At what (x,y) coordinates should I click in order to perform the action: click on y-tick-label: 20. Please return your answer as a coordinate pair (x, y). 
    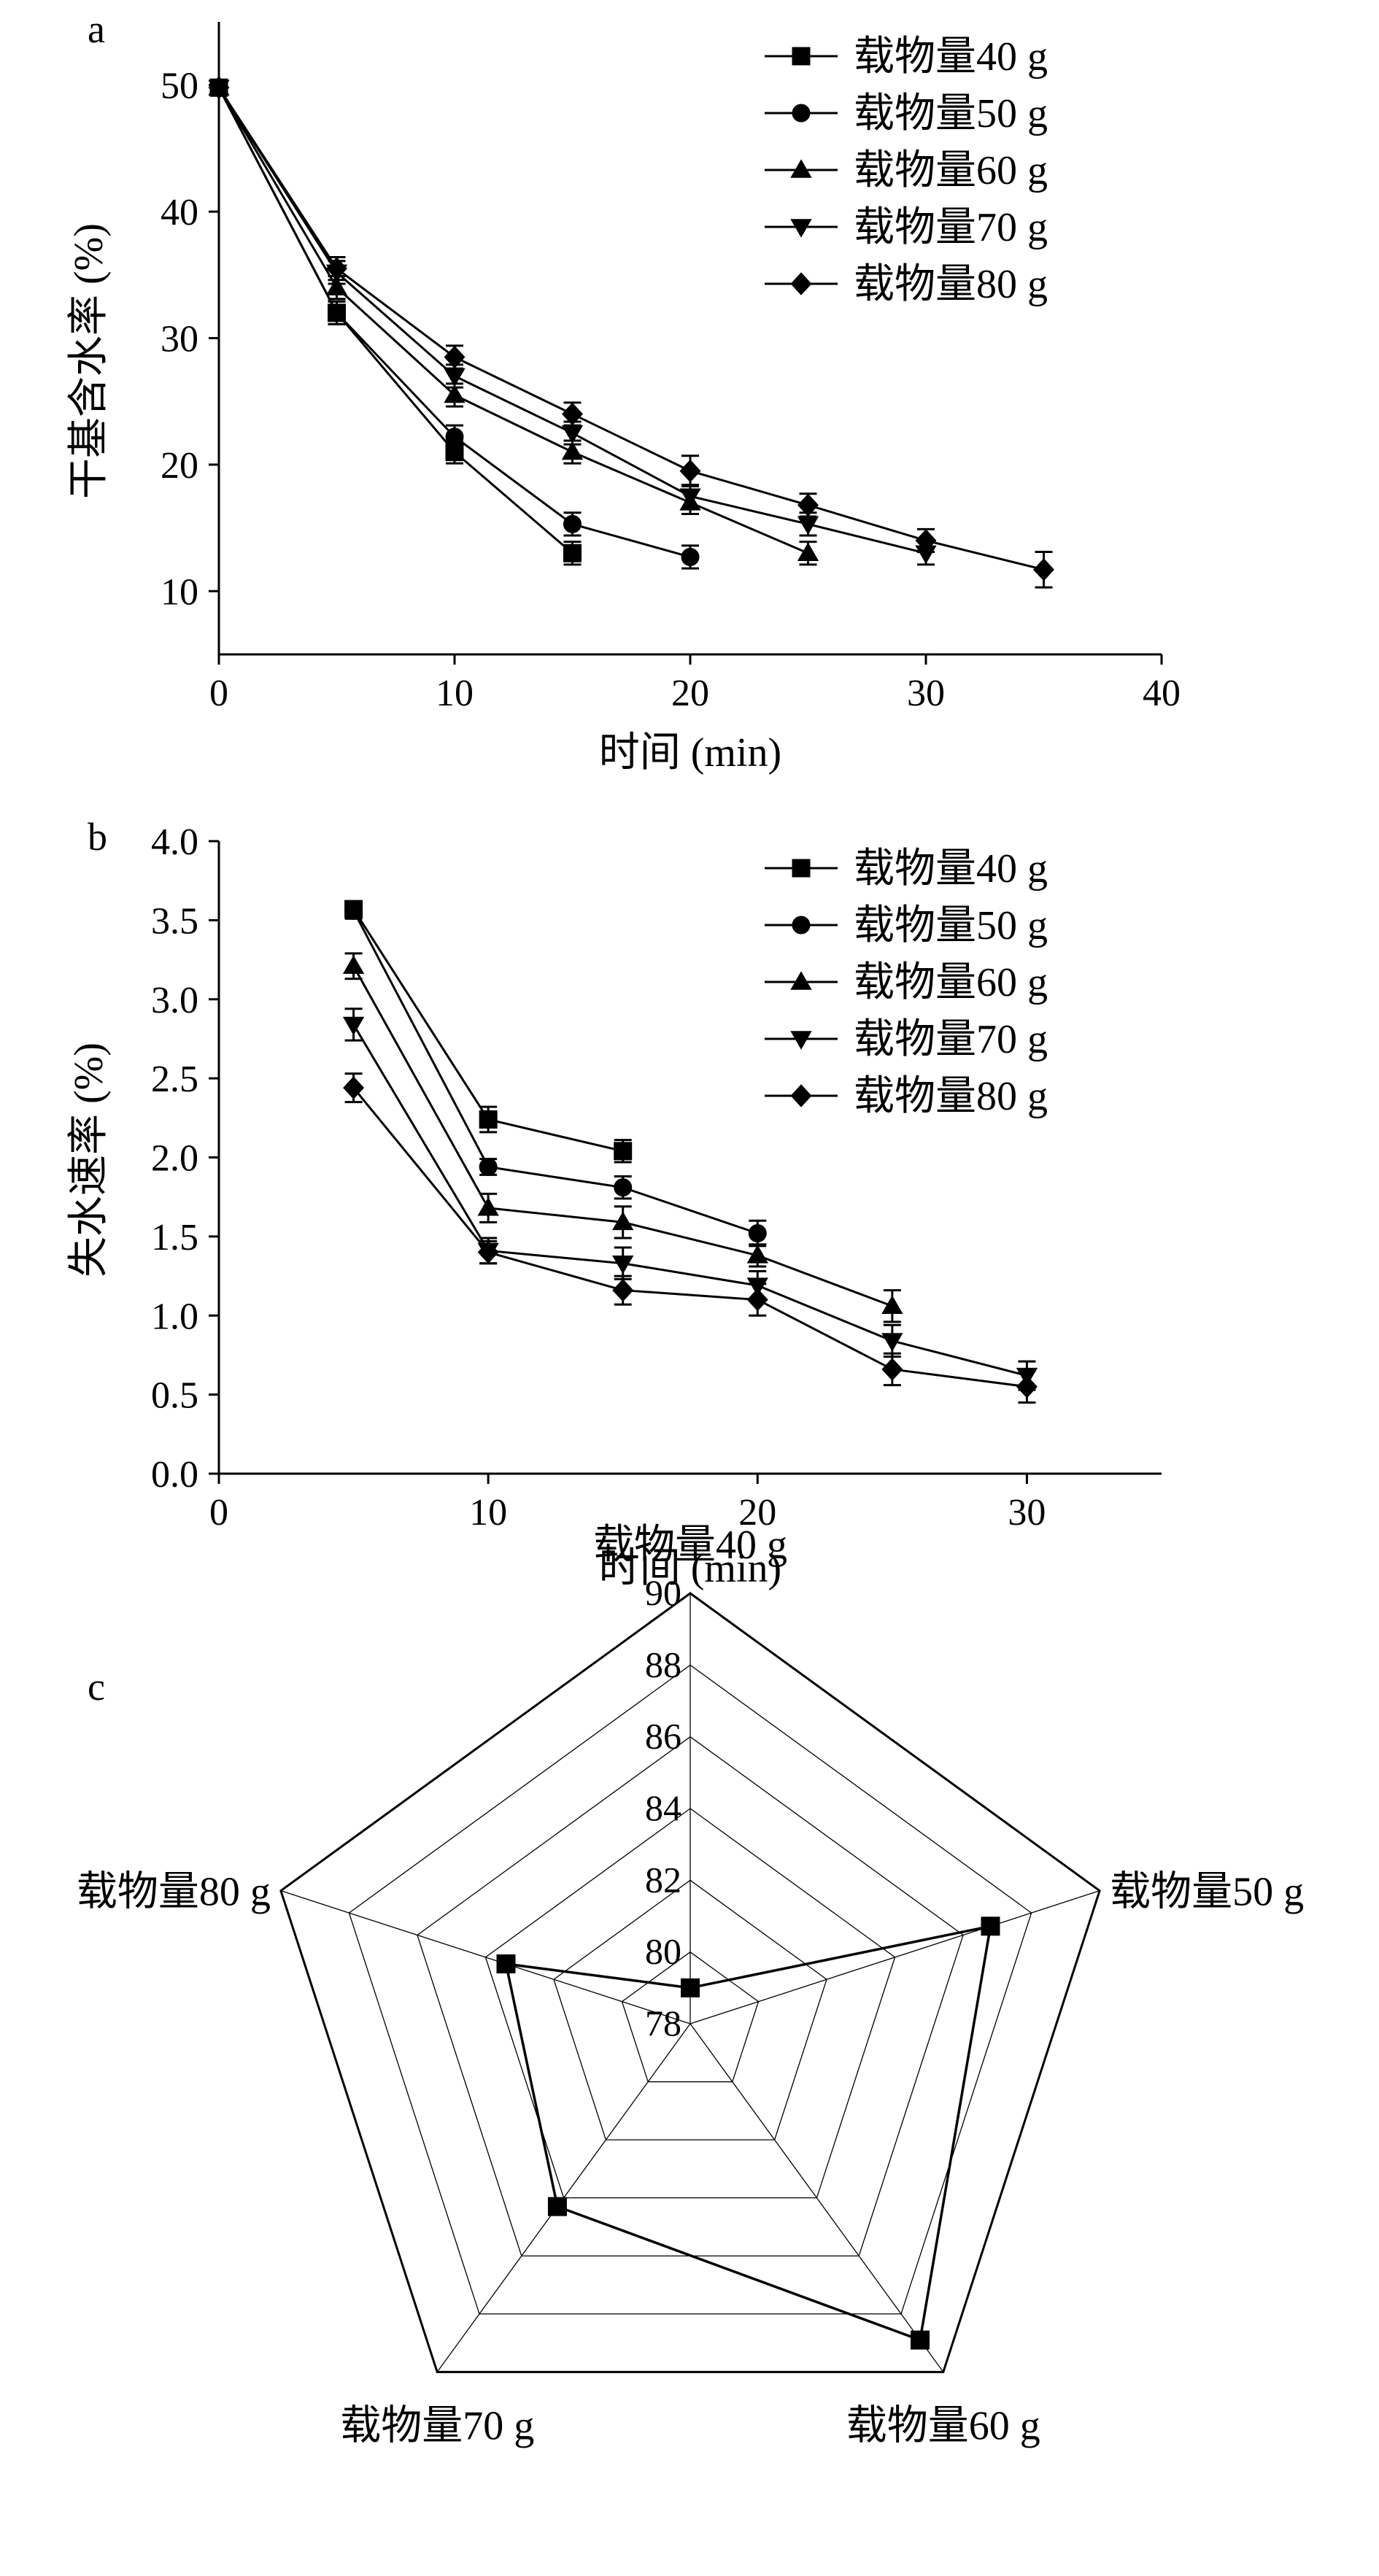
    Looking at the image, I should click on (179, 466).